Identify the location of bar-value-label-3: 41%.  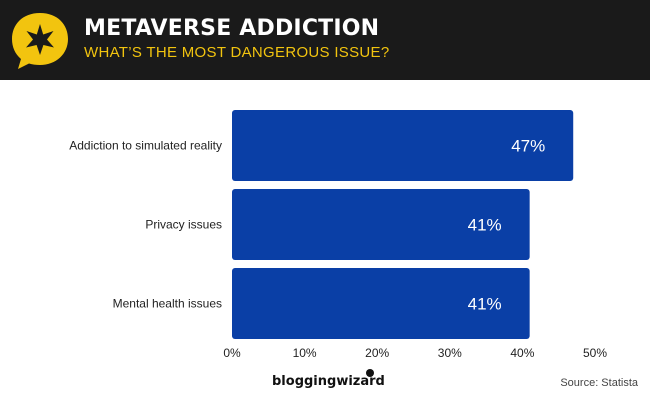
(485, 304).